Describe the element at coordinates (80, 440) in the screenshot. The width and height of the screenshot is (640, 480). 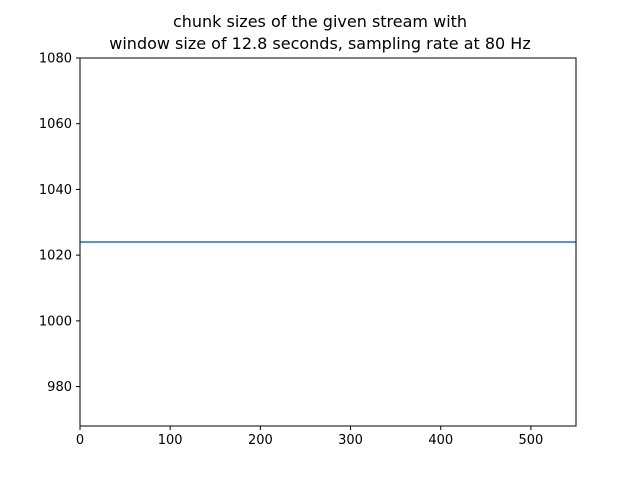
I see `x-tick-label: 0` at that location.